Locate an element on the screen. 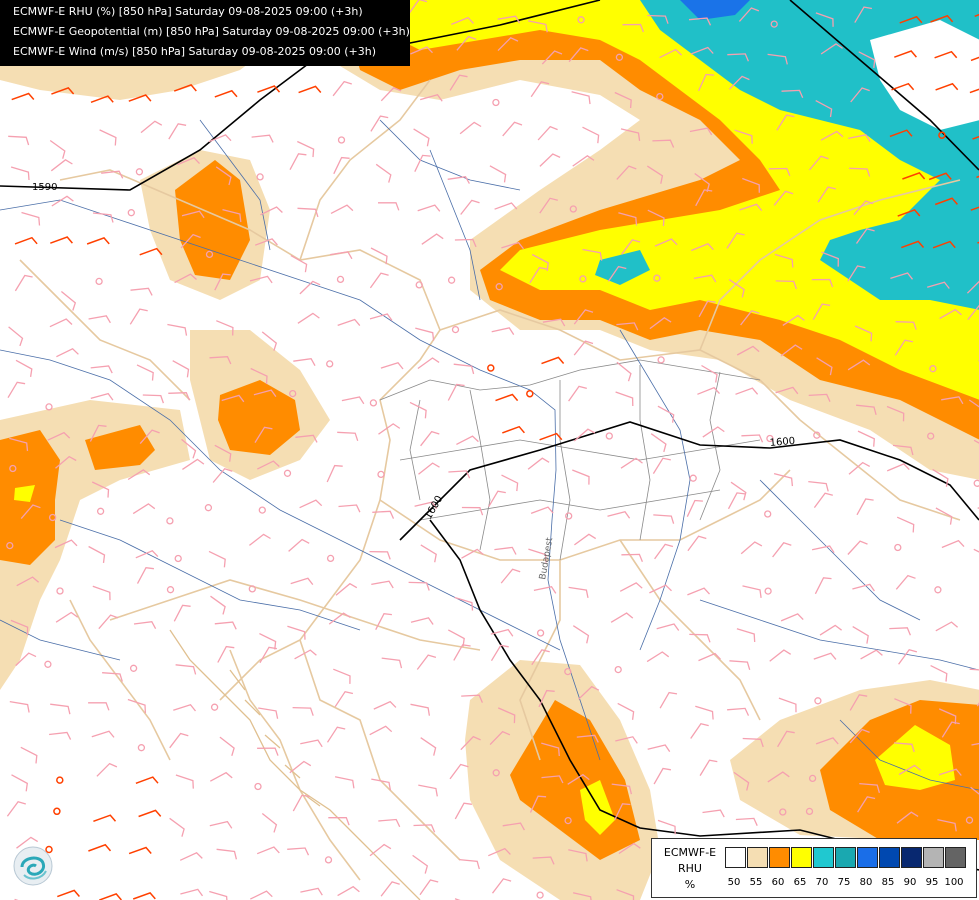  legend-tick: 100 is located at coordinates (954, 882).